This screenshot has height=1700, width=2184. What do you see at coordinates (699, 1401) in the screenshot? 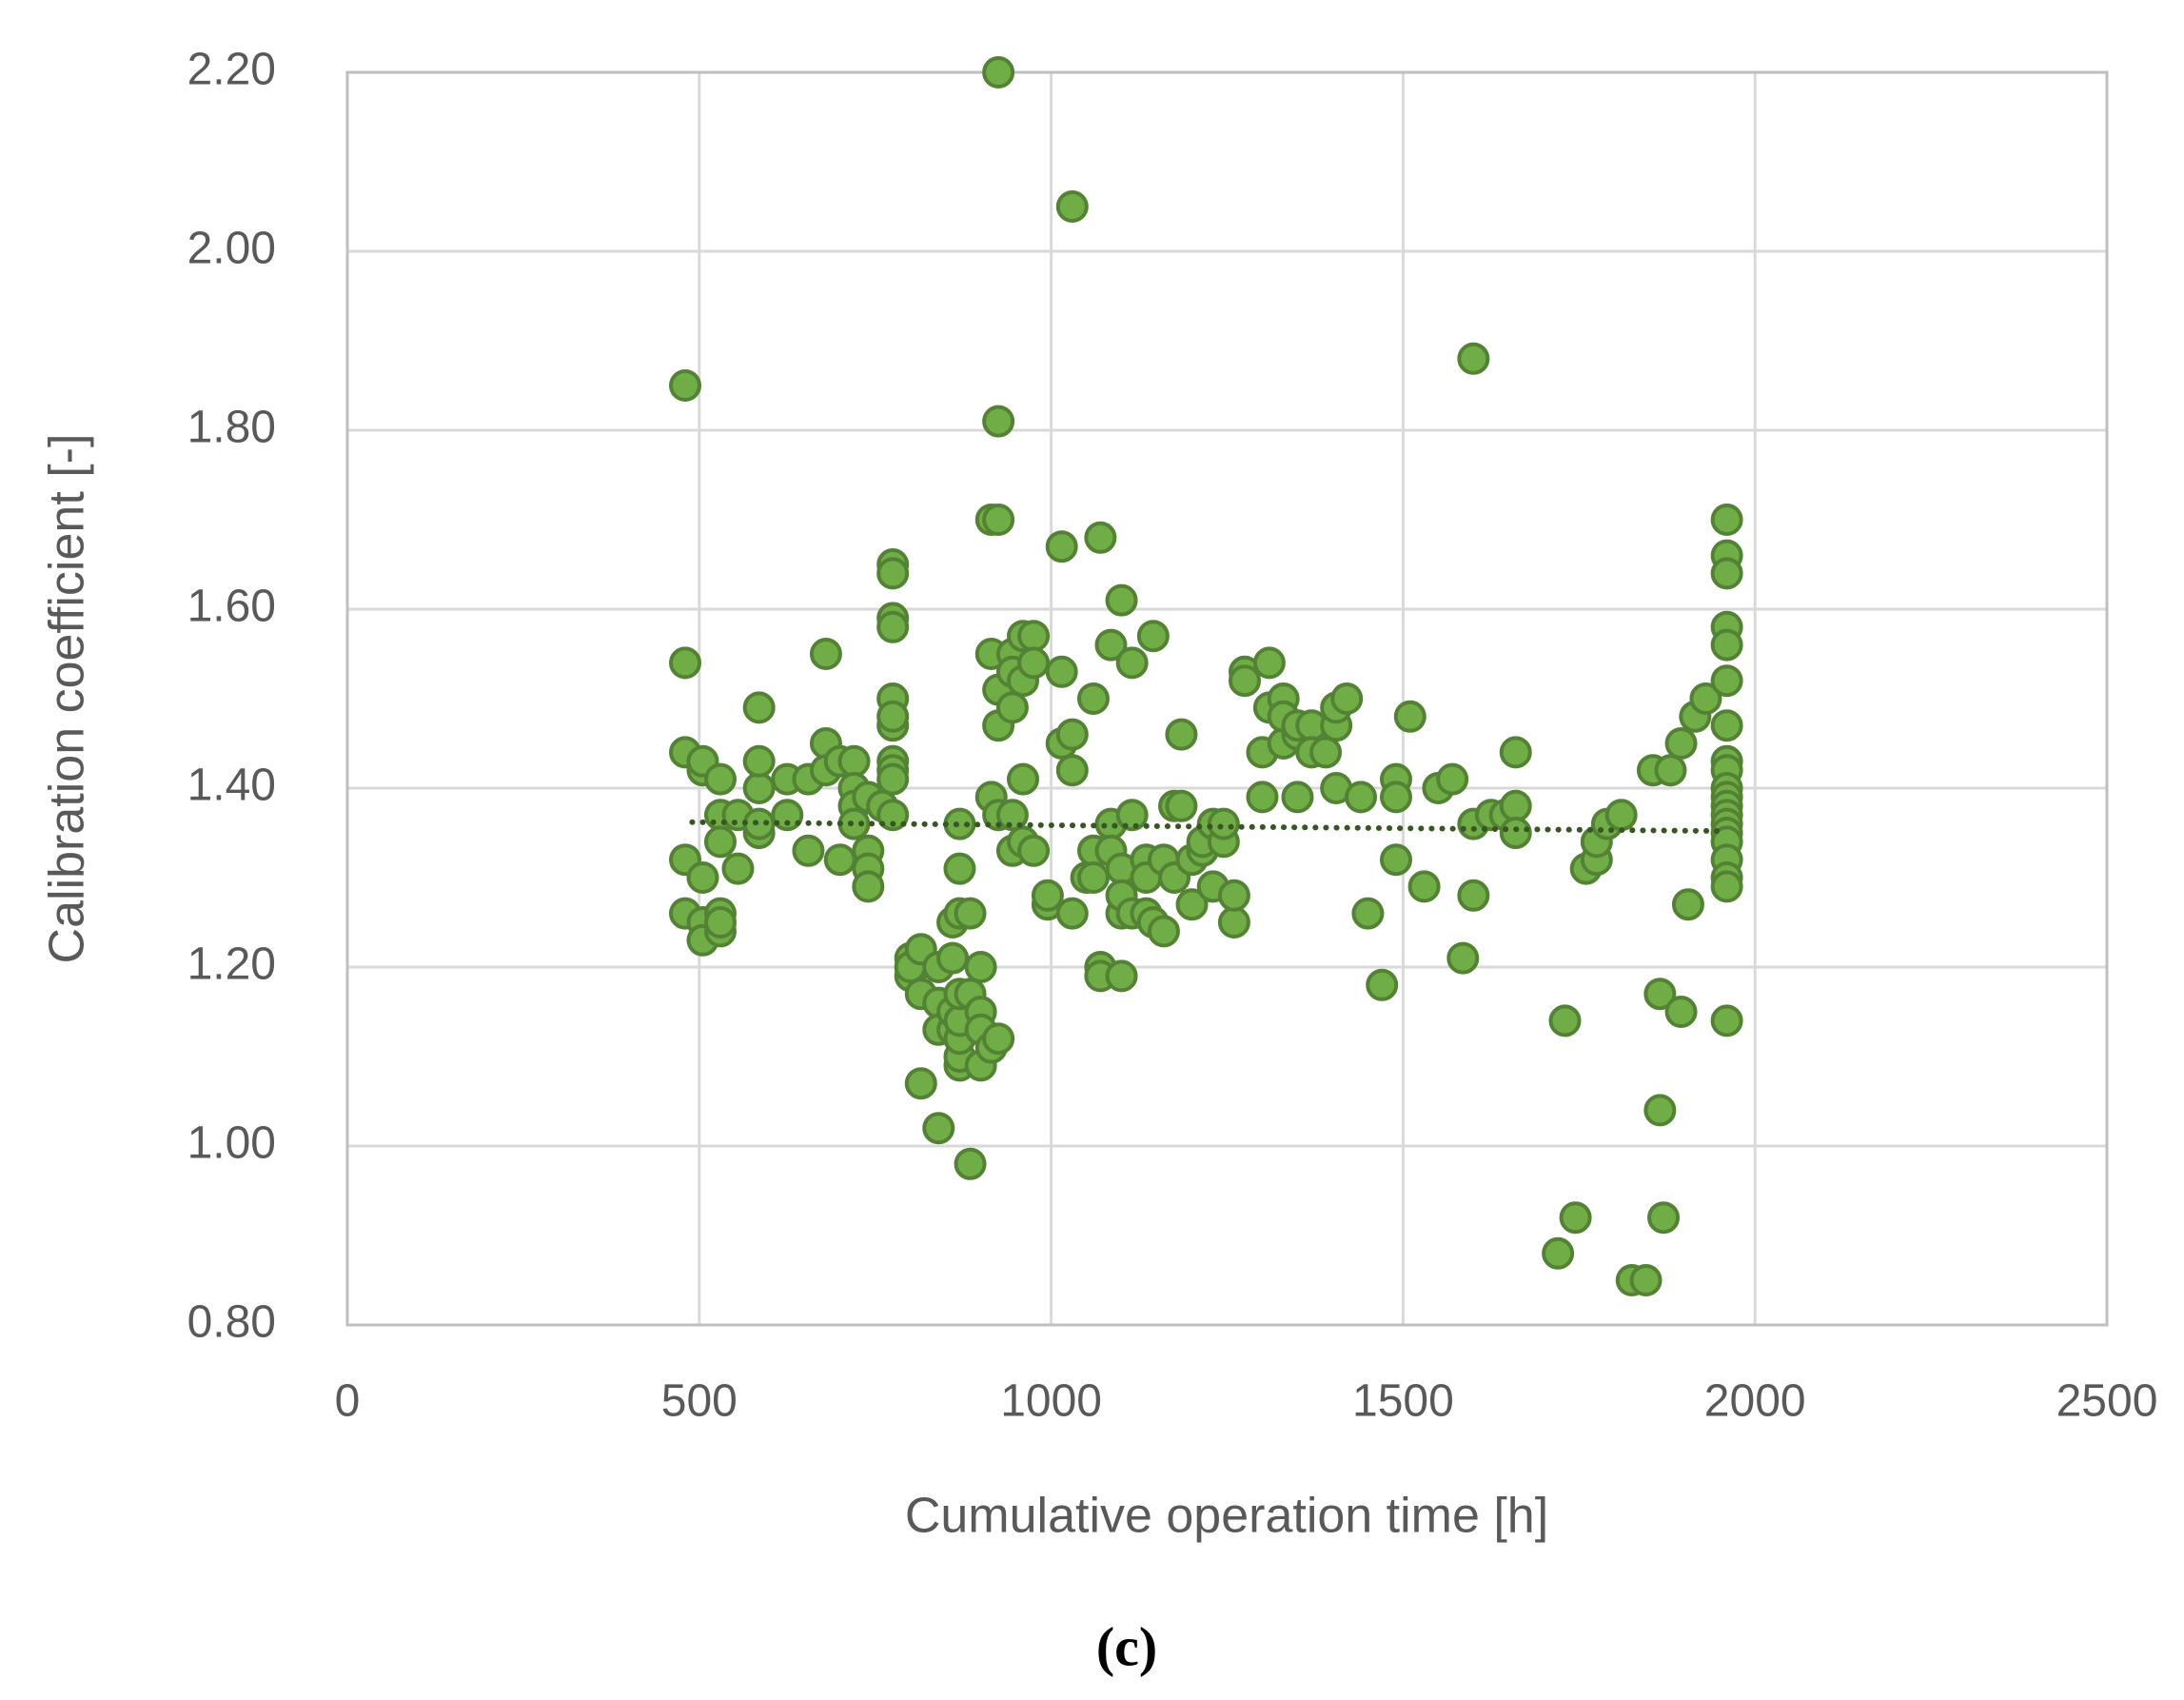
I see `x-tick-label: 500` at bounding box center [699, 1401].